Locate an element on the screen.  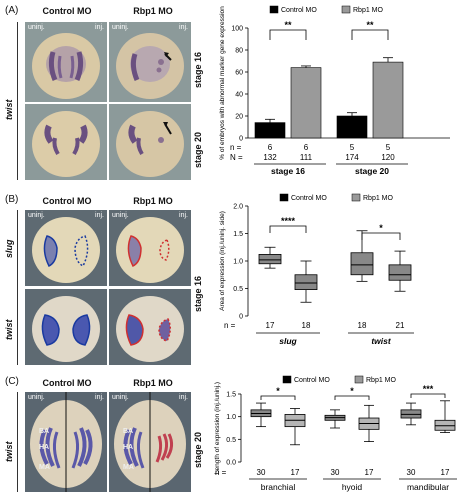
panel-b-label: (B) is located at coordinates (12, 199).